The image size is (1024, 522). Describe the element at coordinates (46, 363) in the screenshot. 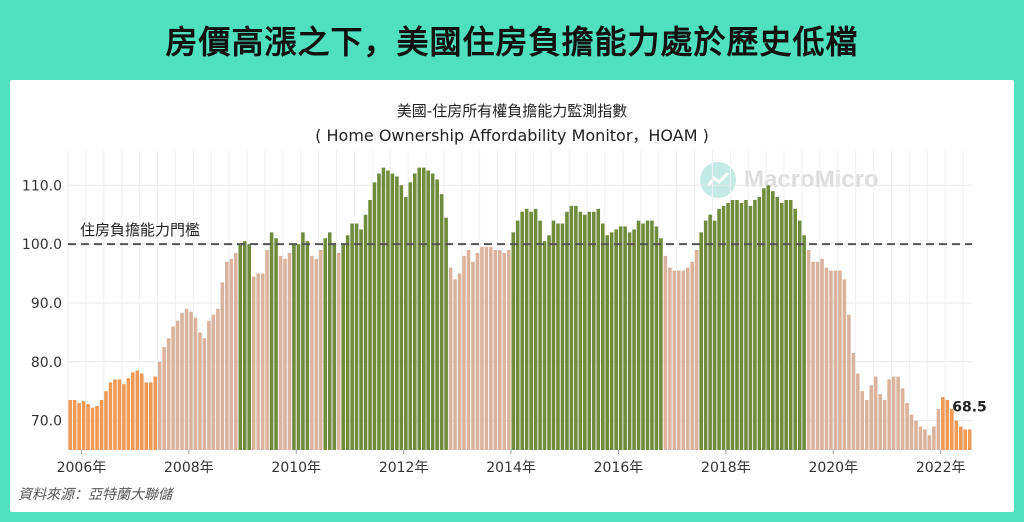

I see `y-tick-label: 80.0` at that location.